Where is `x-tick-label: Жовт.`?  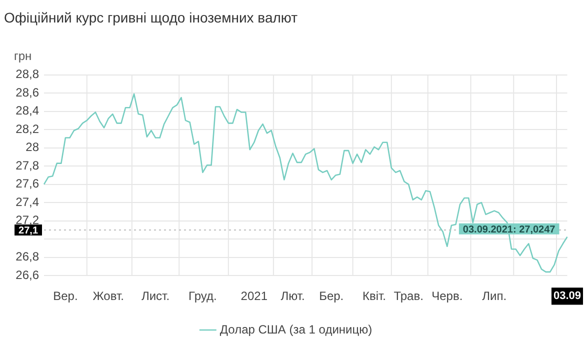 x-tick-label: Жовт. is located at coordinates (108, 296).